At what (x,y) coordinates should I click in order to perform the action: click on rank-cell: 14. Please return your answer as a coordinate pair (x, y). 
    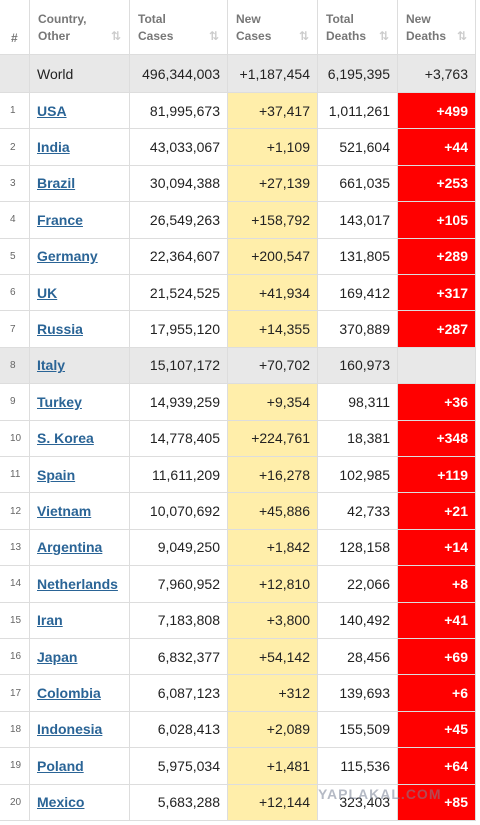
    Looking at the image, I should click on (15, 584).